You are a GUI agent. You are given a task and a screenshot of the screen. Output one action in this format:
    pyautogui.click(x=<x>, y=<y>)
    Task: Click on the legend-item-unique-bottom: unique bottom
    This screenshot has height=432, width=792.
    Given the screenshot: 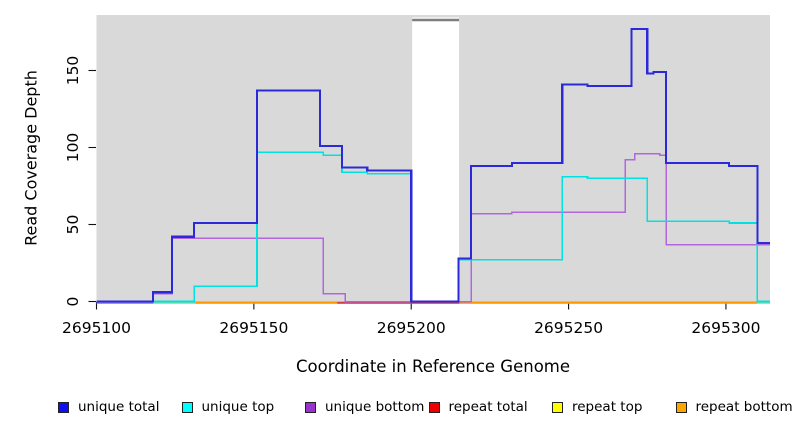 What is the action you would take?
    pyautogui.click(x=367, y=407)
    